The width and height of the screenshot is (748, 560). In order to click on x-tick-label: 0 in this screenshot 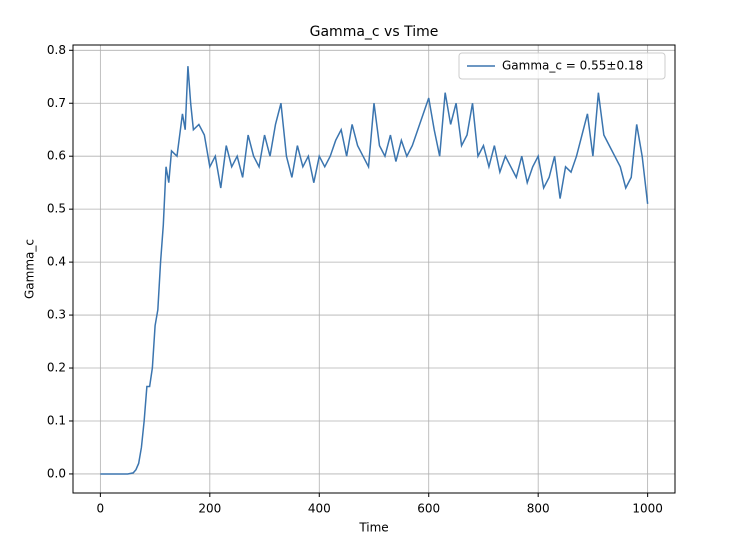, I will do `click(101, 509)`.